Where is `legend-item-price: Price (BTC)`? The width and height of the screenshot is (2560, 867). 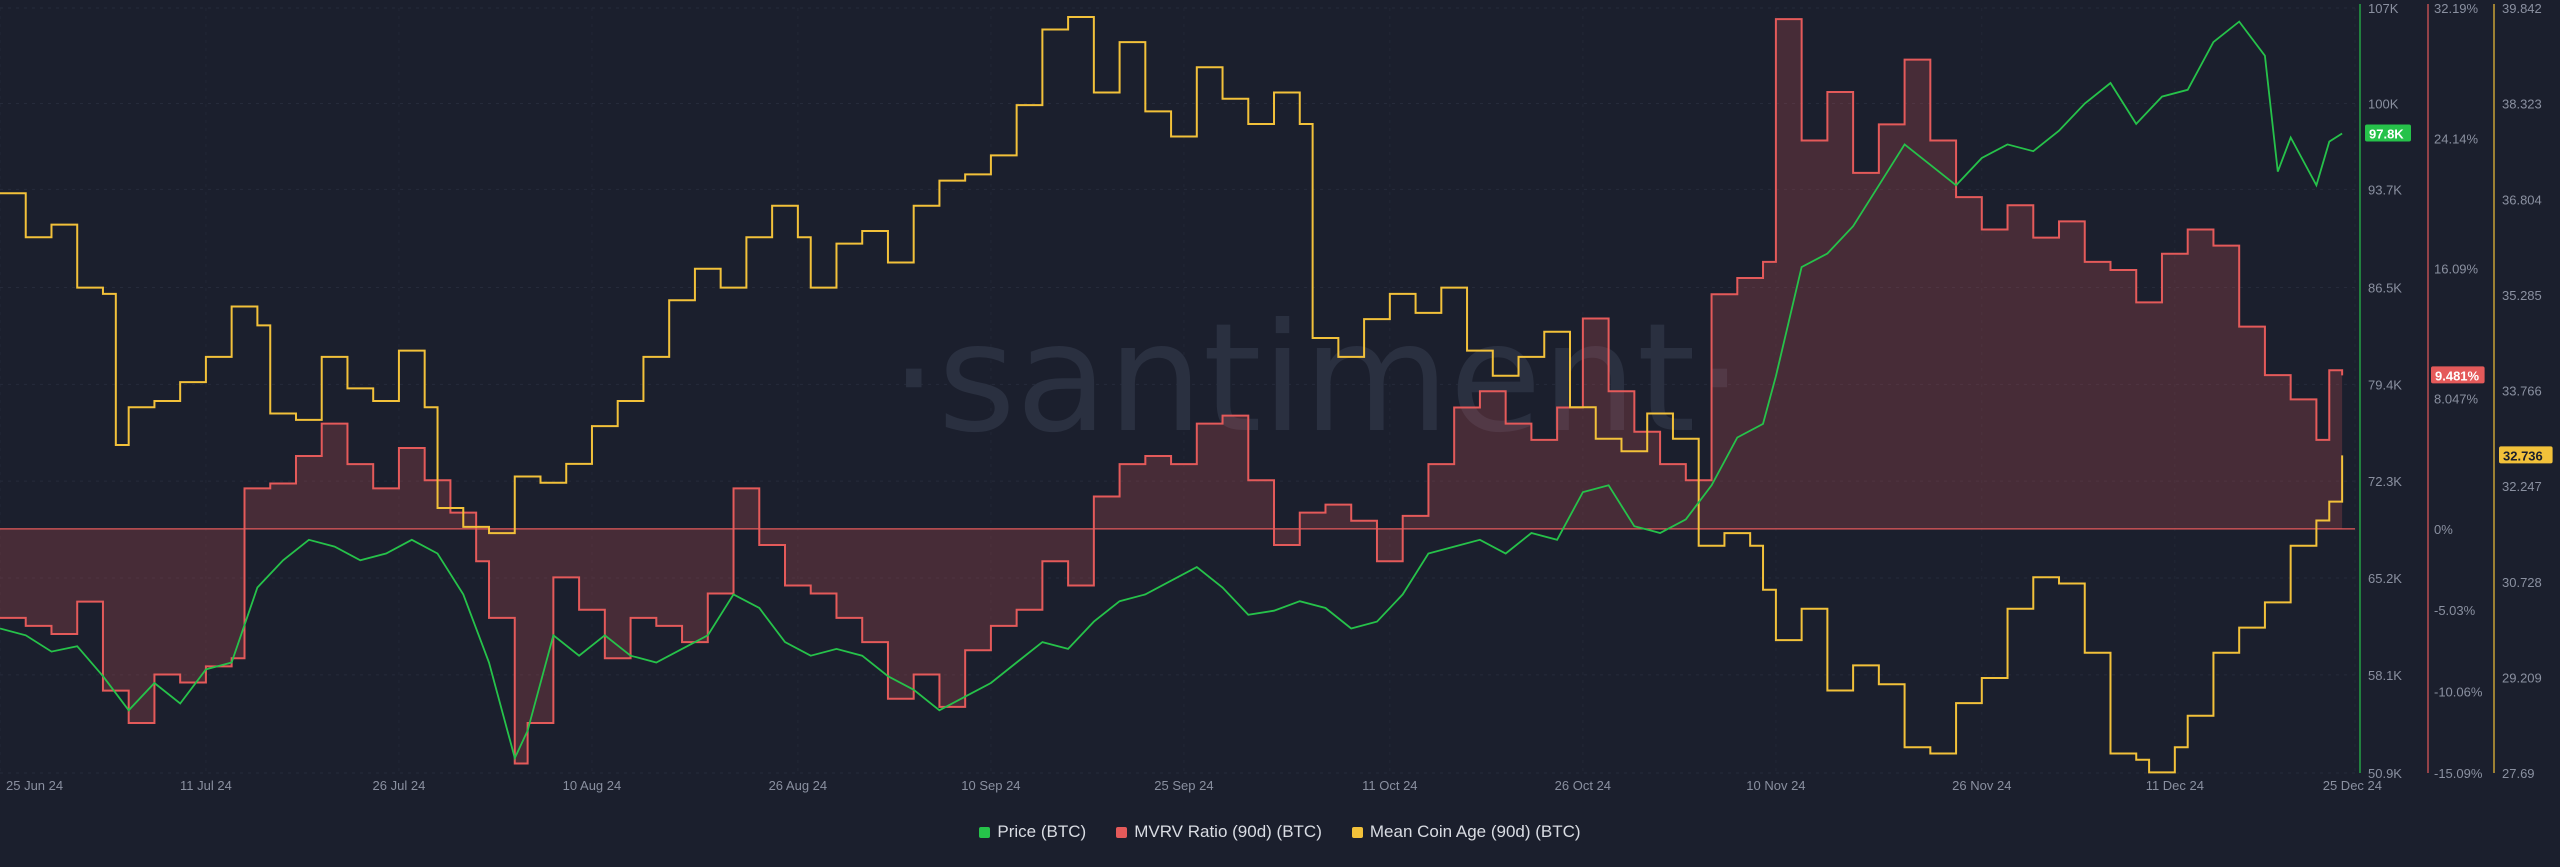
legend-item-price: Price (BTC) is located at coordinates (1032, 832).